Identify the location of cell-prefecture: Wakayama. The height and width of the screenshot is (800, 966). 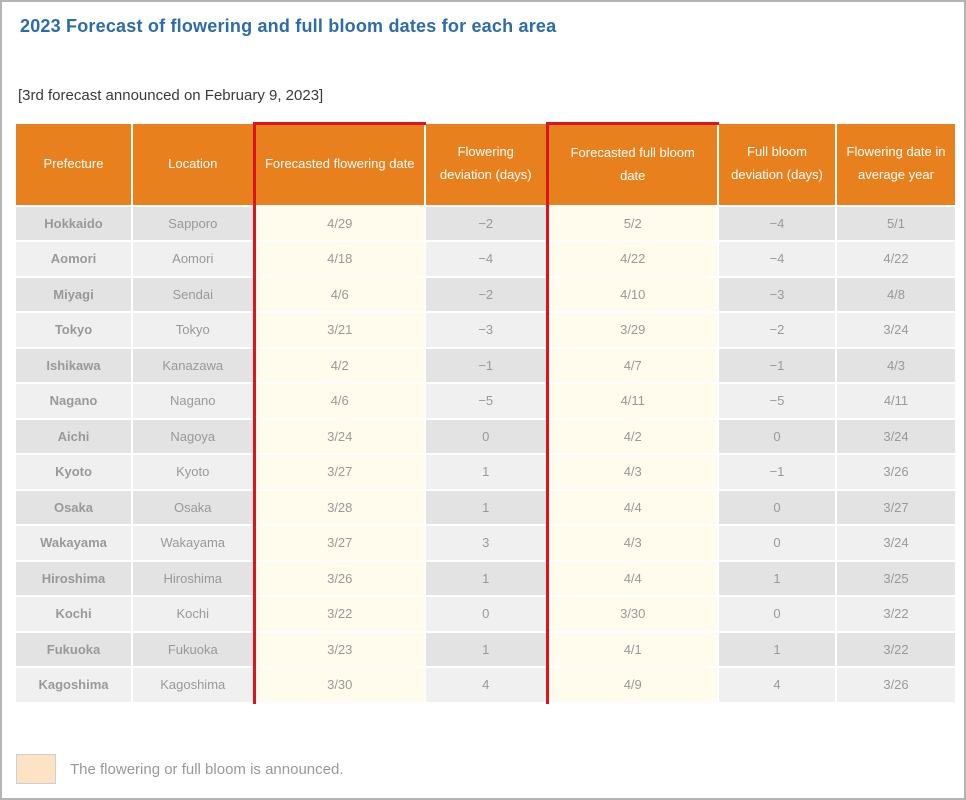
(74, 543).